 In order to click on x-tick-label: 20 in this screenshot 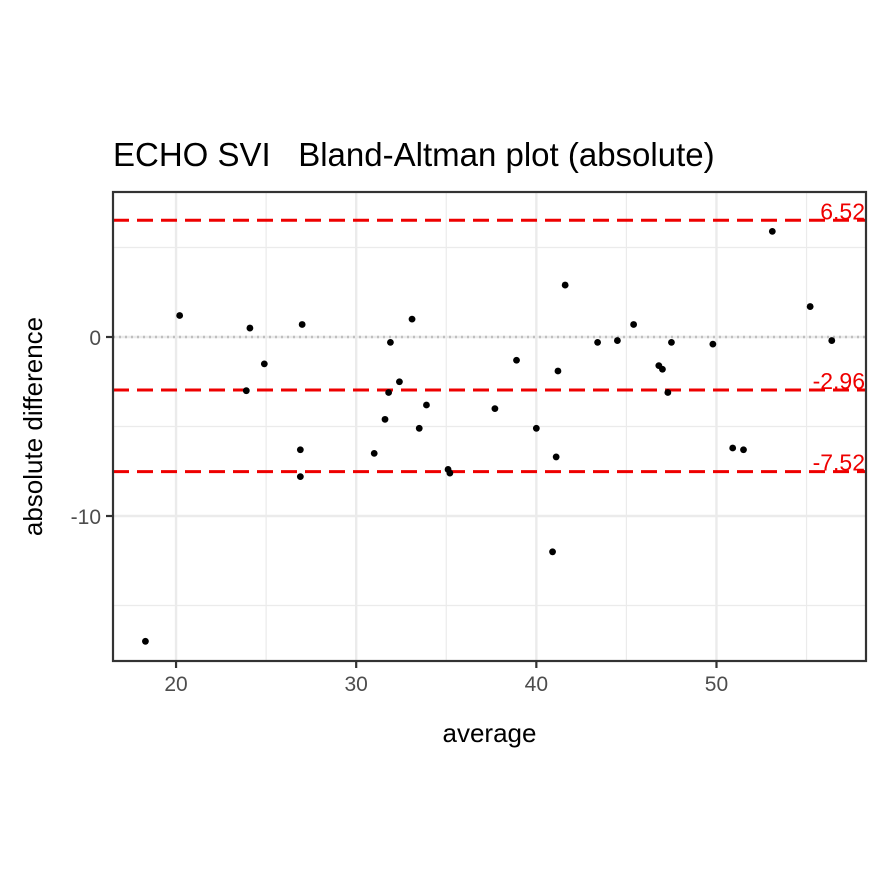, I will do `click(175, 684)`.